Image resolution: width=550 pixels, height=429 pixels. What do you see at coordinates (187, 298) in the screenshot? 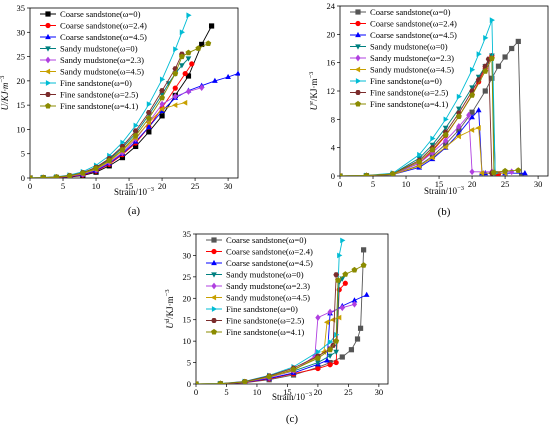
I see `y-tick-label: 20` at bounding box center [187, 298].